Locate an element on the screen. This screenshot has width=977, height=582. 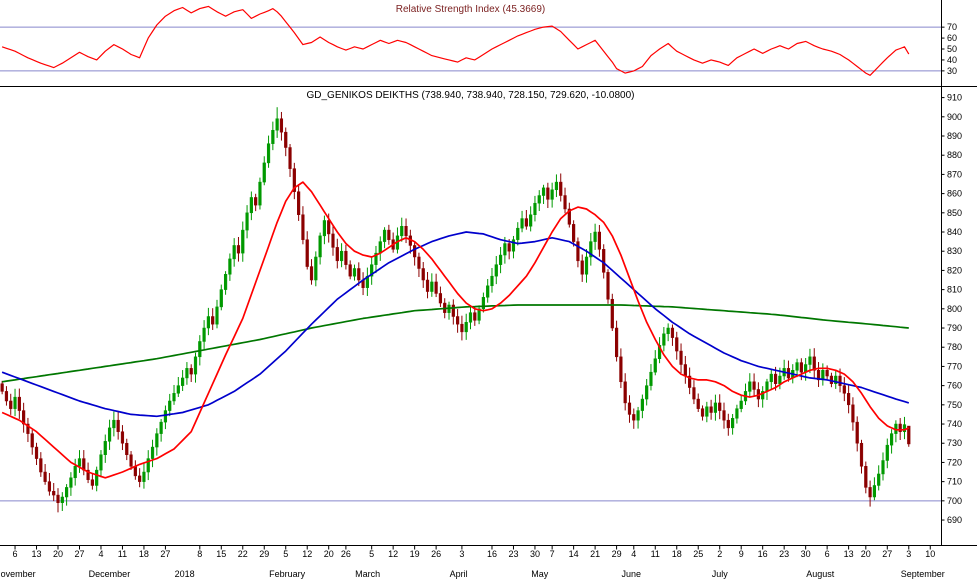
svg-text: September is located at coordinates (923, 574).